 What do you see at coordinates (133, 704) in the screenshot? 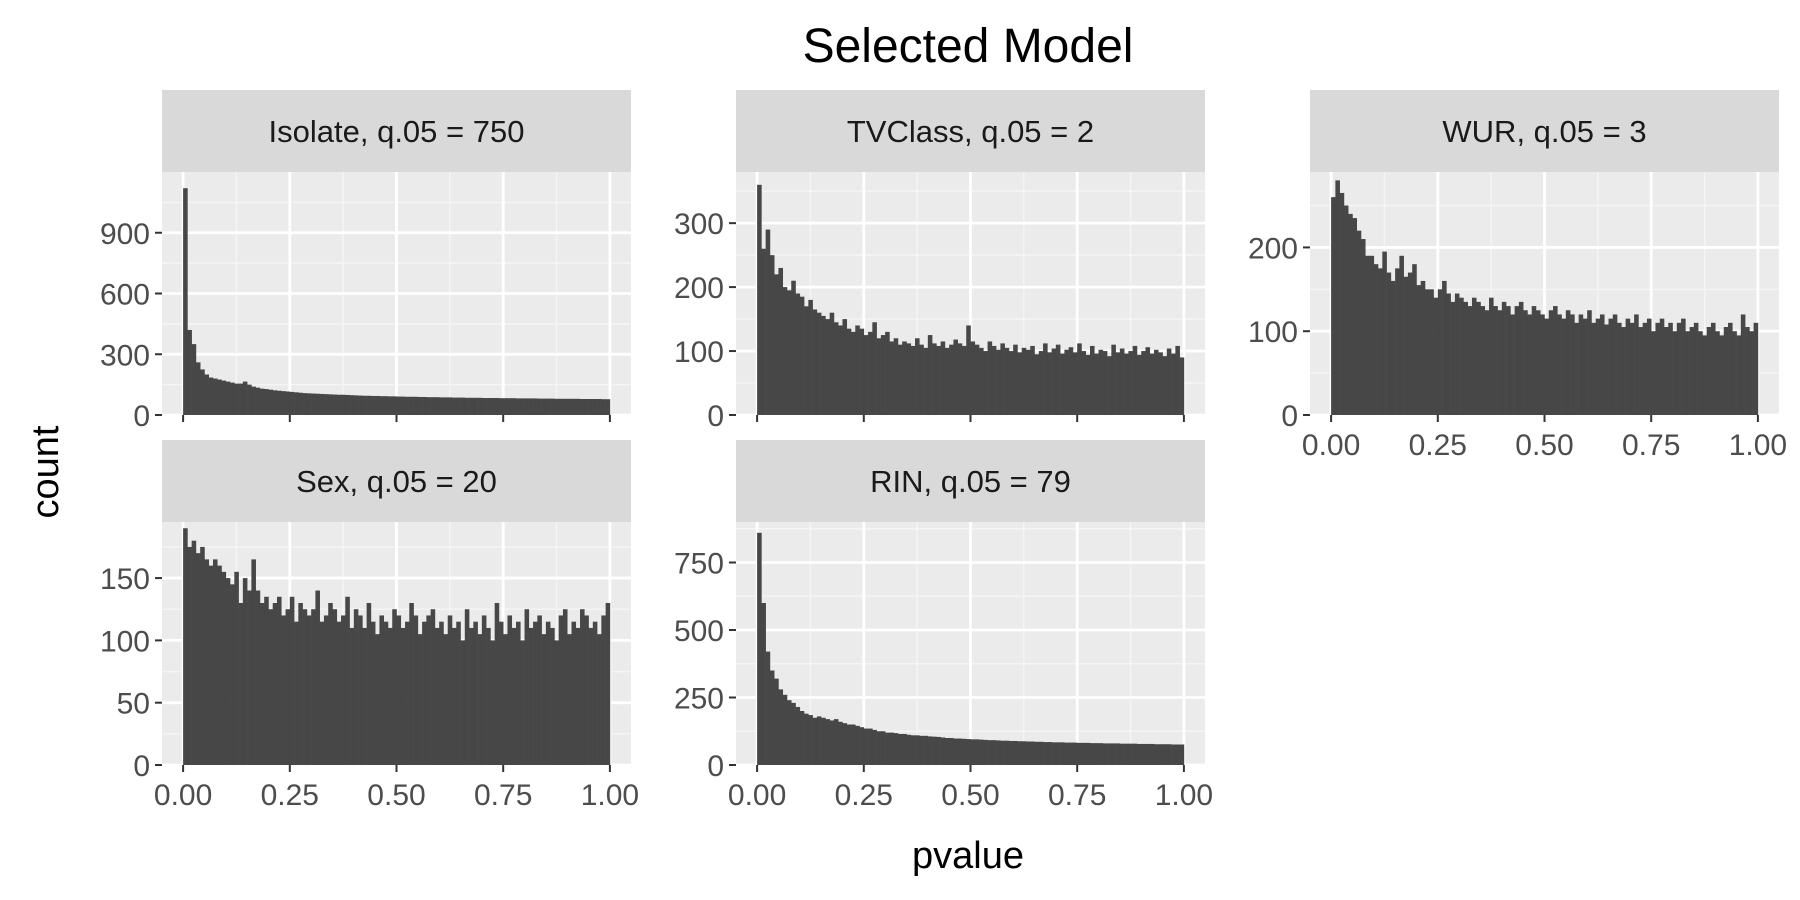
I see `y-tick-label: 50` at bounding box center [133, 704].